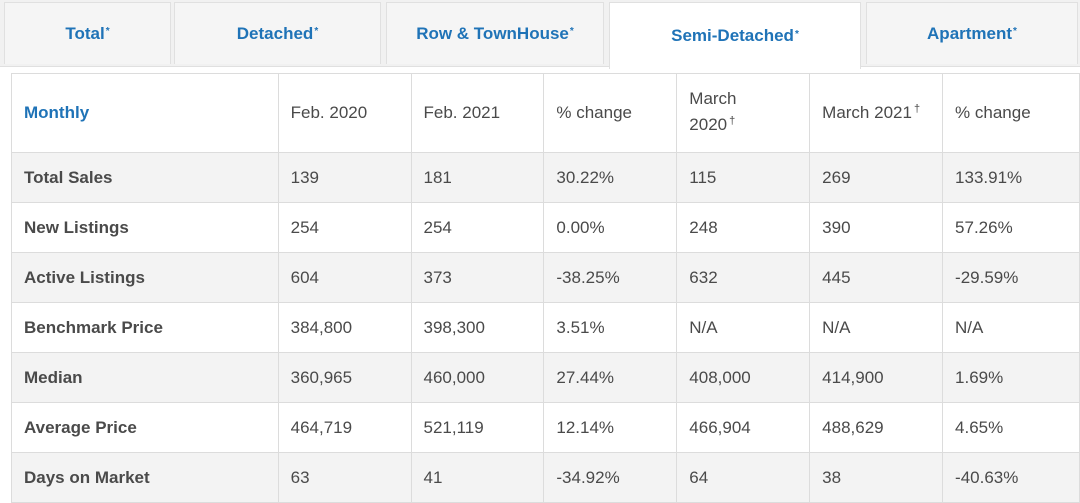 The width and height of the screenshot is (1080, 503). I want to click on tab-total: Total *, so click(87, 33).